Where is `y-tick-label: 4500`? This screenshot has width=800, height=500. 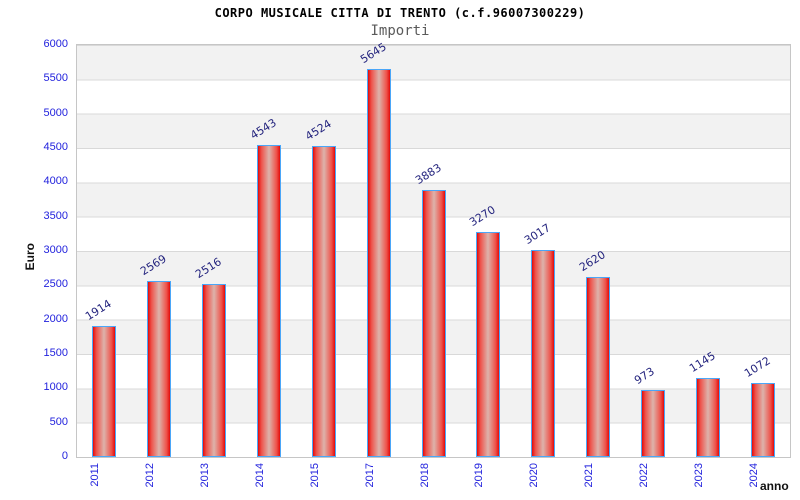
y-tick-label: 4500 is located at coordinates (55, 147).